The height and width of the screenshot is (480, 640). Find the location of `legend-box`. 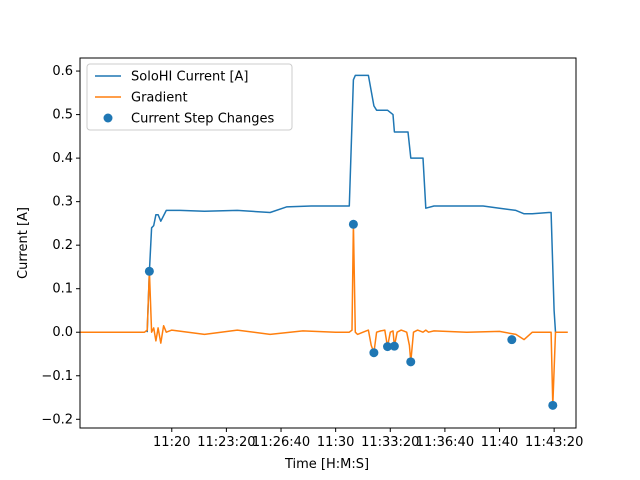

legend-box is located at coordinates (189, 97).